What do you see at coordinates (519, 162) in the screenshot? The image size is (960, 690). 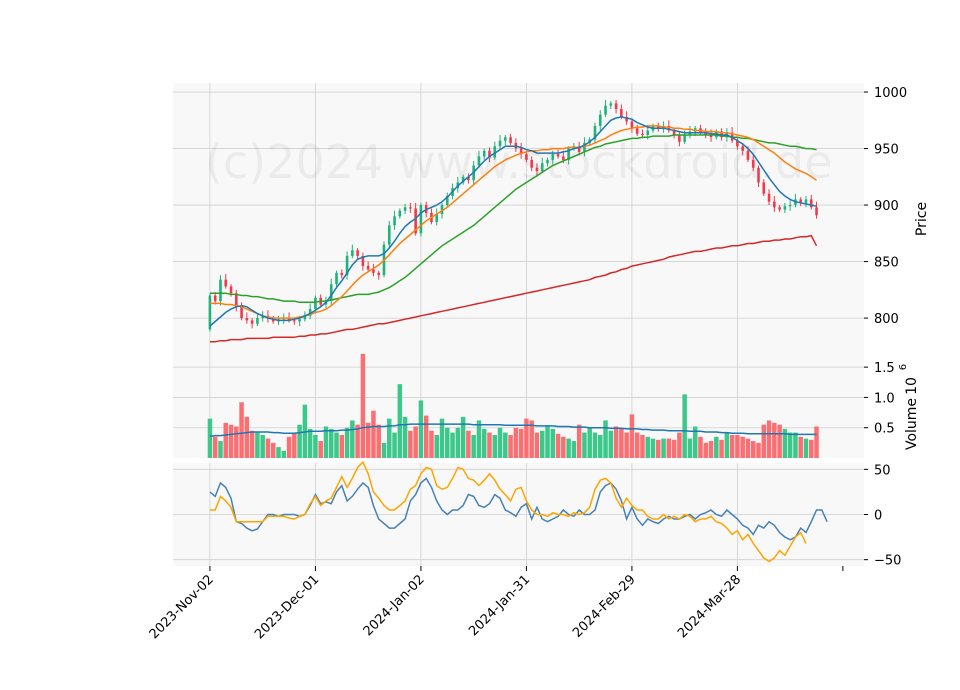 I see `watermark-text: (c)2024 www.stockdroid.de` at bounding box center [519, 162].